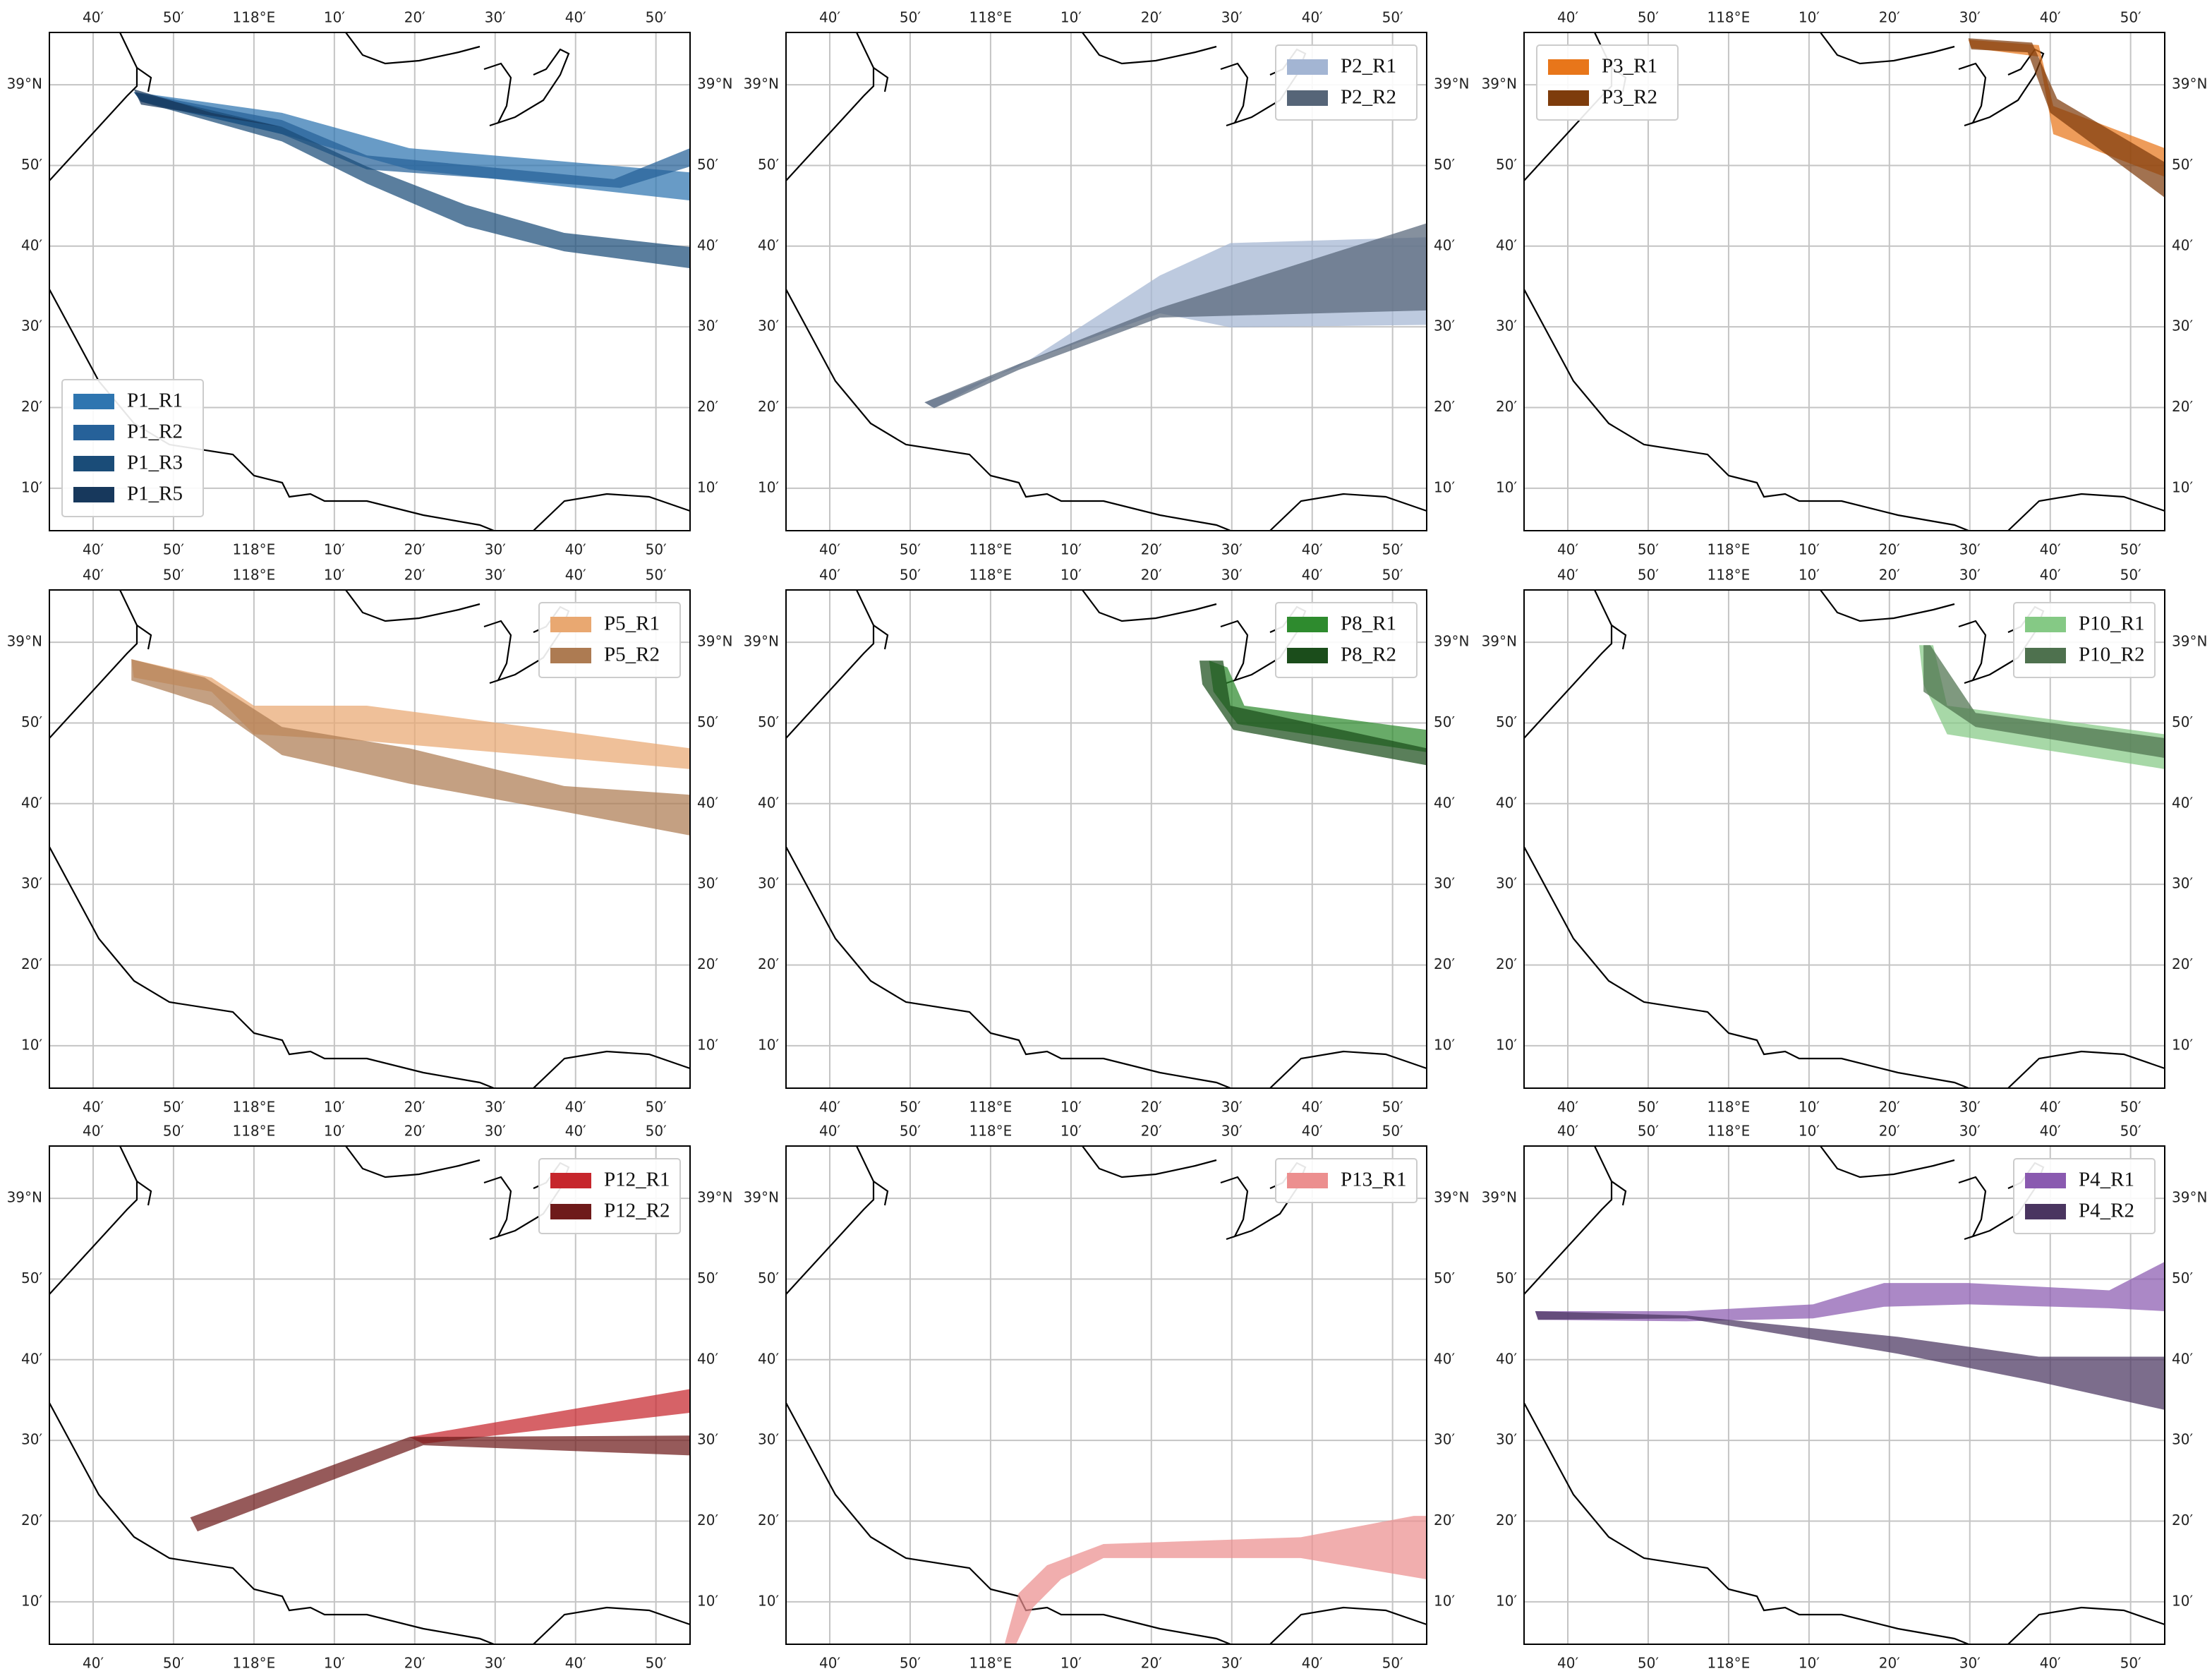  I want to click on legend-label: P4_R2, so click(2106, 1211).